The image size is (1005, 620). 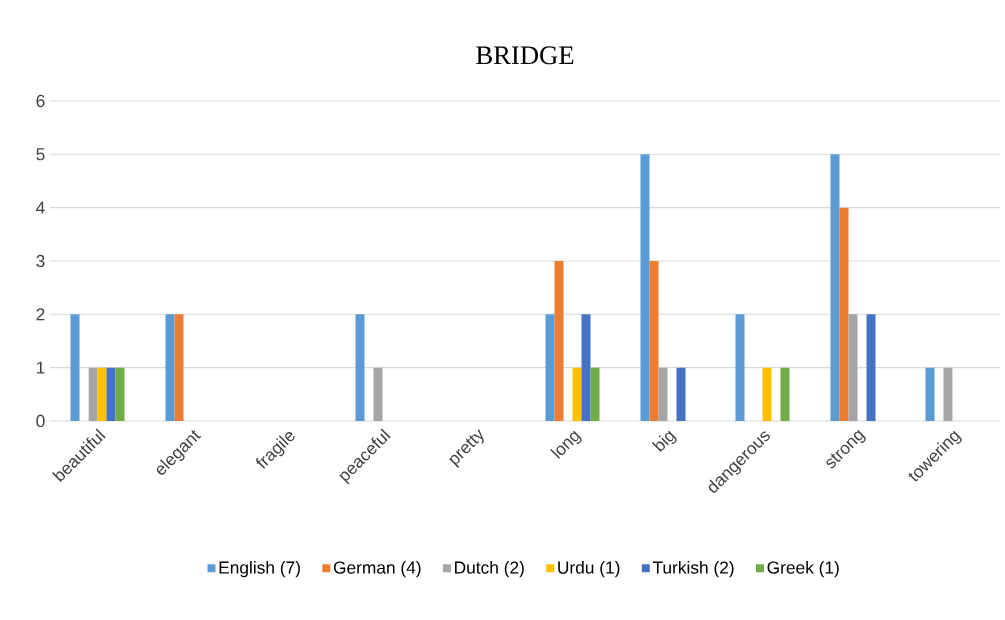 I want to click on y-tick-label: 5, so click(x=40, y=154).